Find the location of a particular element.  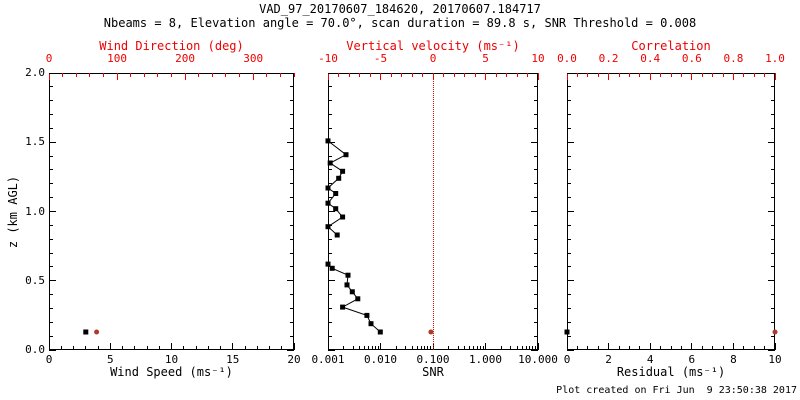

bottom-axis-tick-label: 20 is located at coordinates (294, 359).